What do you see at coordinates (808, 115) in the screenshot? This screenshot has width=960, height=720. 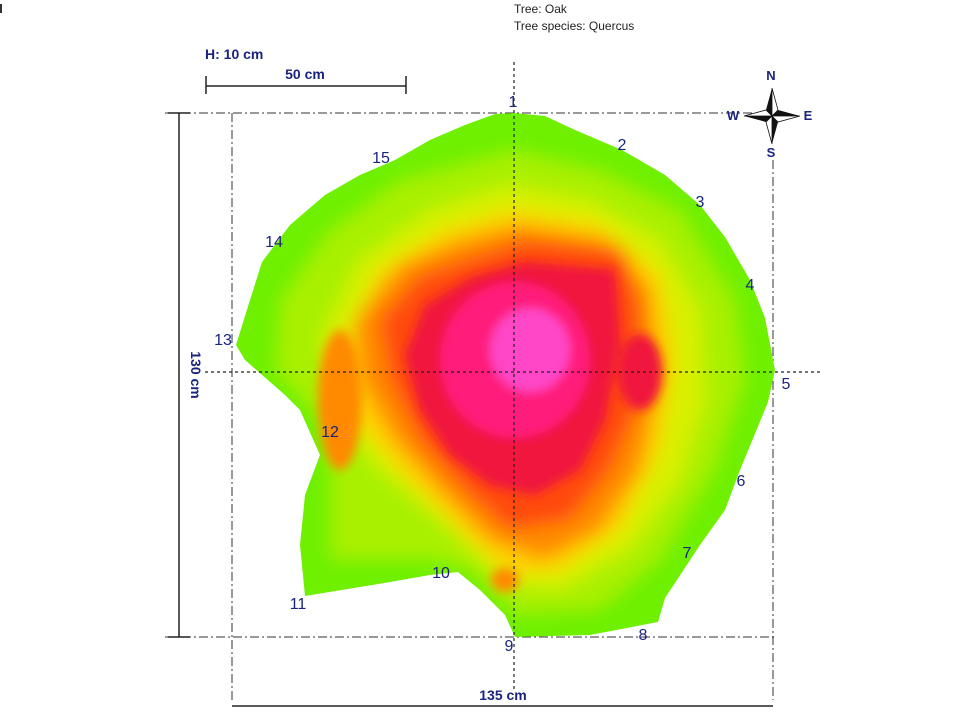 I see `compass-east-label: E` at bounding box center [808, 115].